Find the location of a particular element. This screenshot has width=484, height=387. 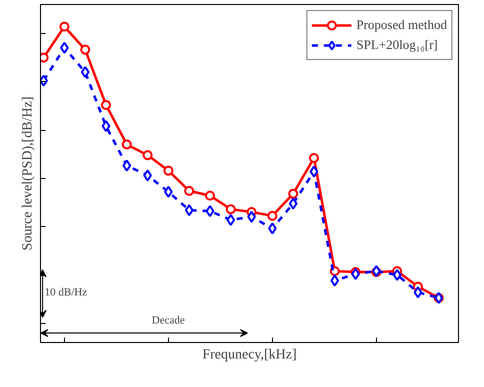

legend-label: Proposed method is located at coordinates (401, 25).